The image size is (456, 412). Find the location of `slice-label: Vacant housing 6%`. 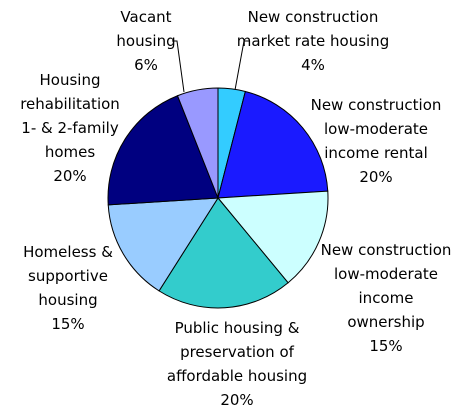

slice-label: Vacant housing 6% is located at coordinates (145, 41).